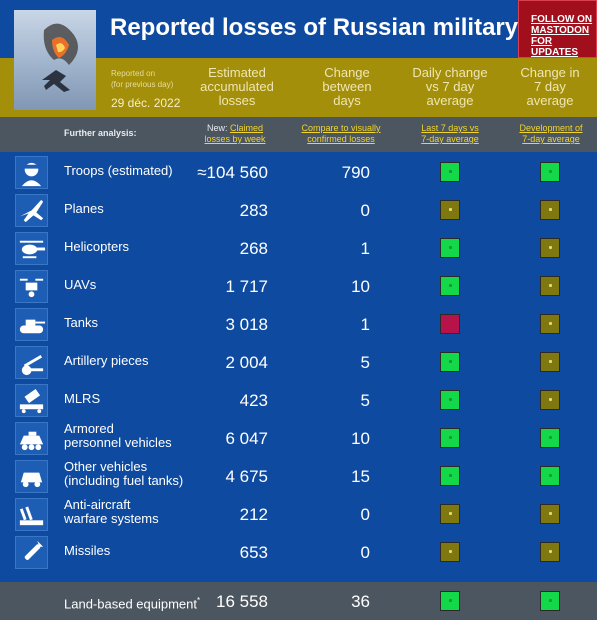 The image size is (597, 620). Describe the element at coordinates (31, 210) in the screenshot. I see `plane-icon` at that location.